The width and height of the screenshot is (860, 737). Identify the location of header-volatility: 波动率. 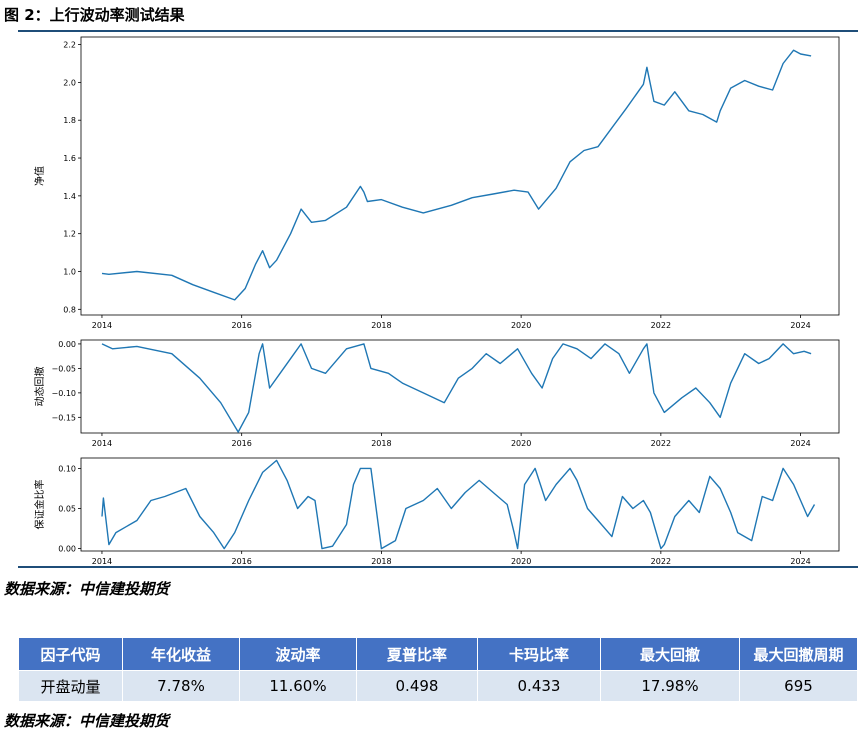
(298, 654).